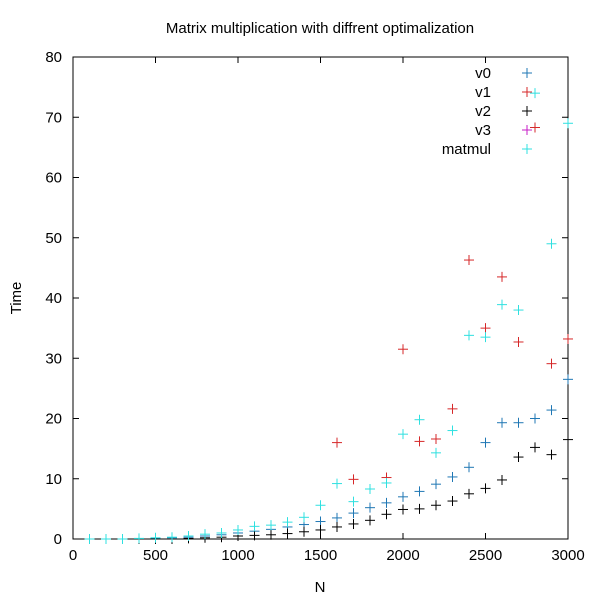  I want to click on x-tick-label: 1500, so click(320, 555).